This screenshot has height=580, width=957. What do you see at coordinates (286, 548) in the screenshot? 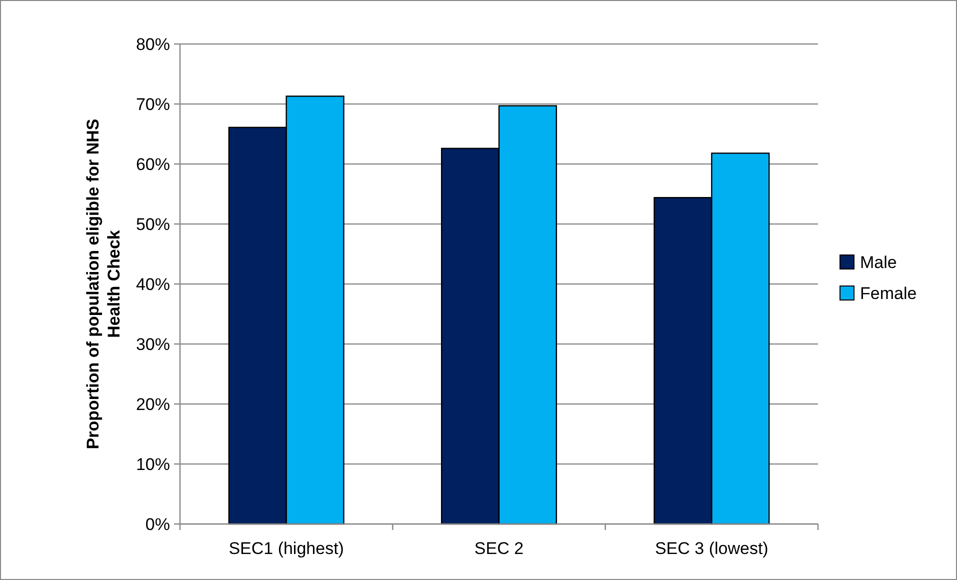
I see `x-tick-label: SEC1 (highest)` at bounding box center [286, 548].